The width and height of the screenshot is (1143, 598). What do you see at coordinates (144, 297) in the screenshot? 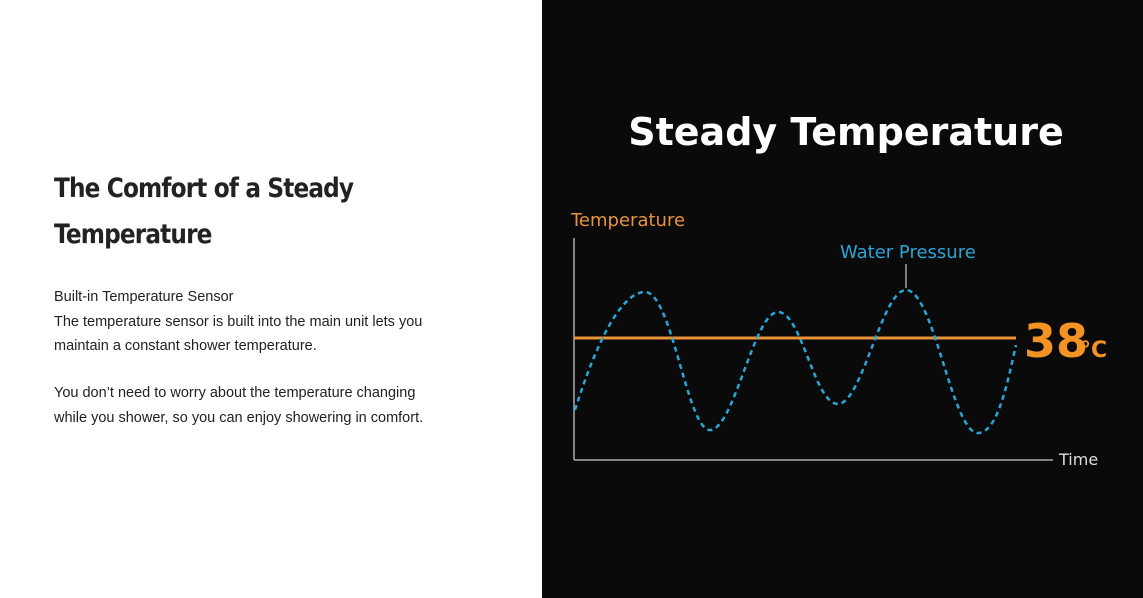
I see `subheading: Built-in Temperature Sensor` at bounding box center [144, 297].